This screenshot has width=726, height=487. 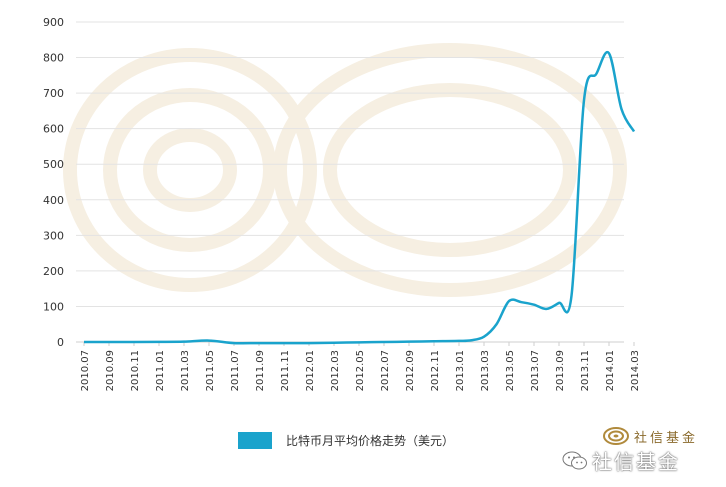 What do you see at coordinates (235, 370) in the screenshot?
I see `x-tick-label: 2011.07` at bounding box center [235, 370].